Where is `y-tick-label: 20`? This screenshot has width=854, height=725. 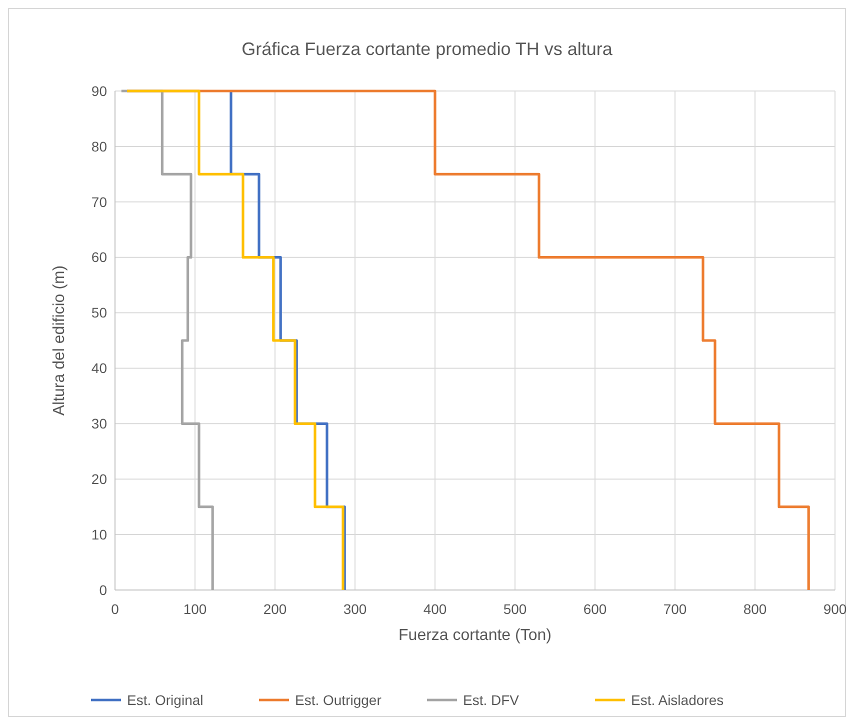
y-tick-label: 20 is located at coordinates (99, 479).